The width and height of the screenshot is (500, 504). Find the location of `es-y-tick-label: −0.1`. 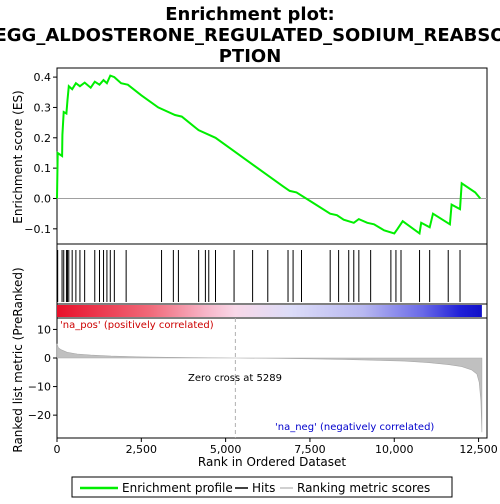

es-y-tick-label: −0.1 is located at coordinates (37, 229).